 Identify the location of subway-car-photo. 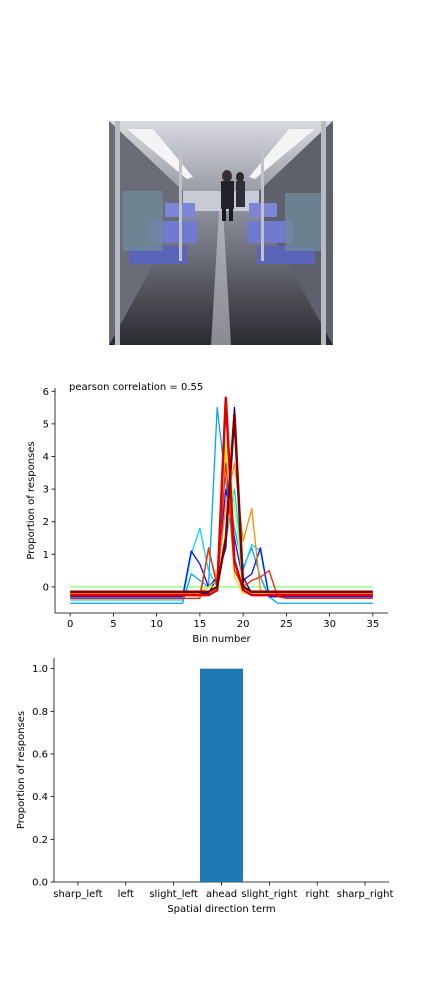
(221, 233).